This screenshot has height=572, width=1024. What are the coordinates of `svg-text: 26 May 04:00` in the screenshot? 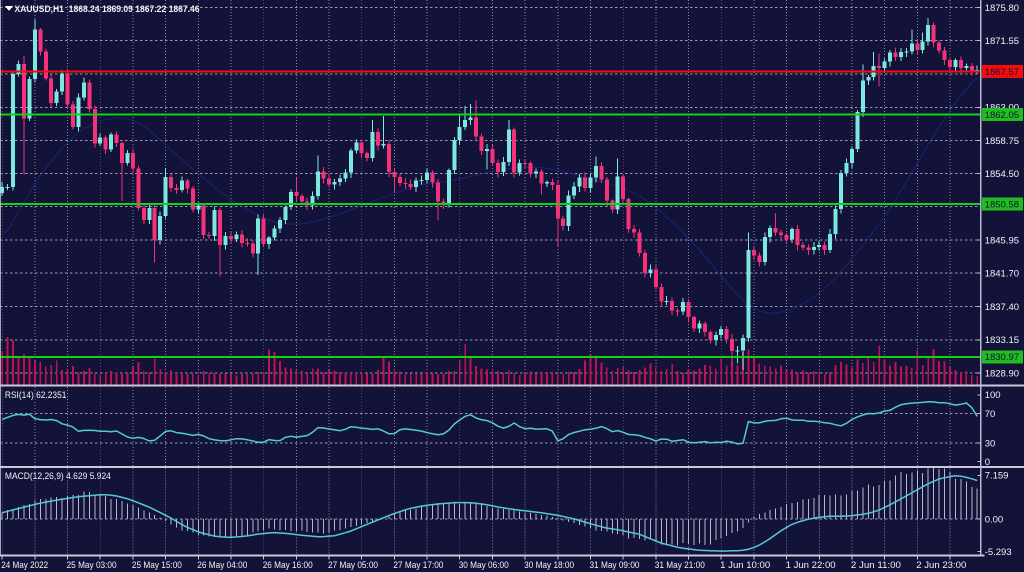 It's located at (222, 565).